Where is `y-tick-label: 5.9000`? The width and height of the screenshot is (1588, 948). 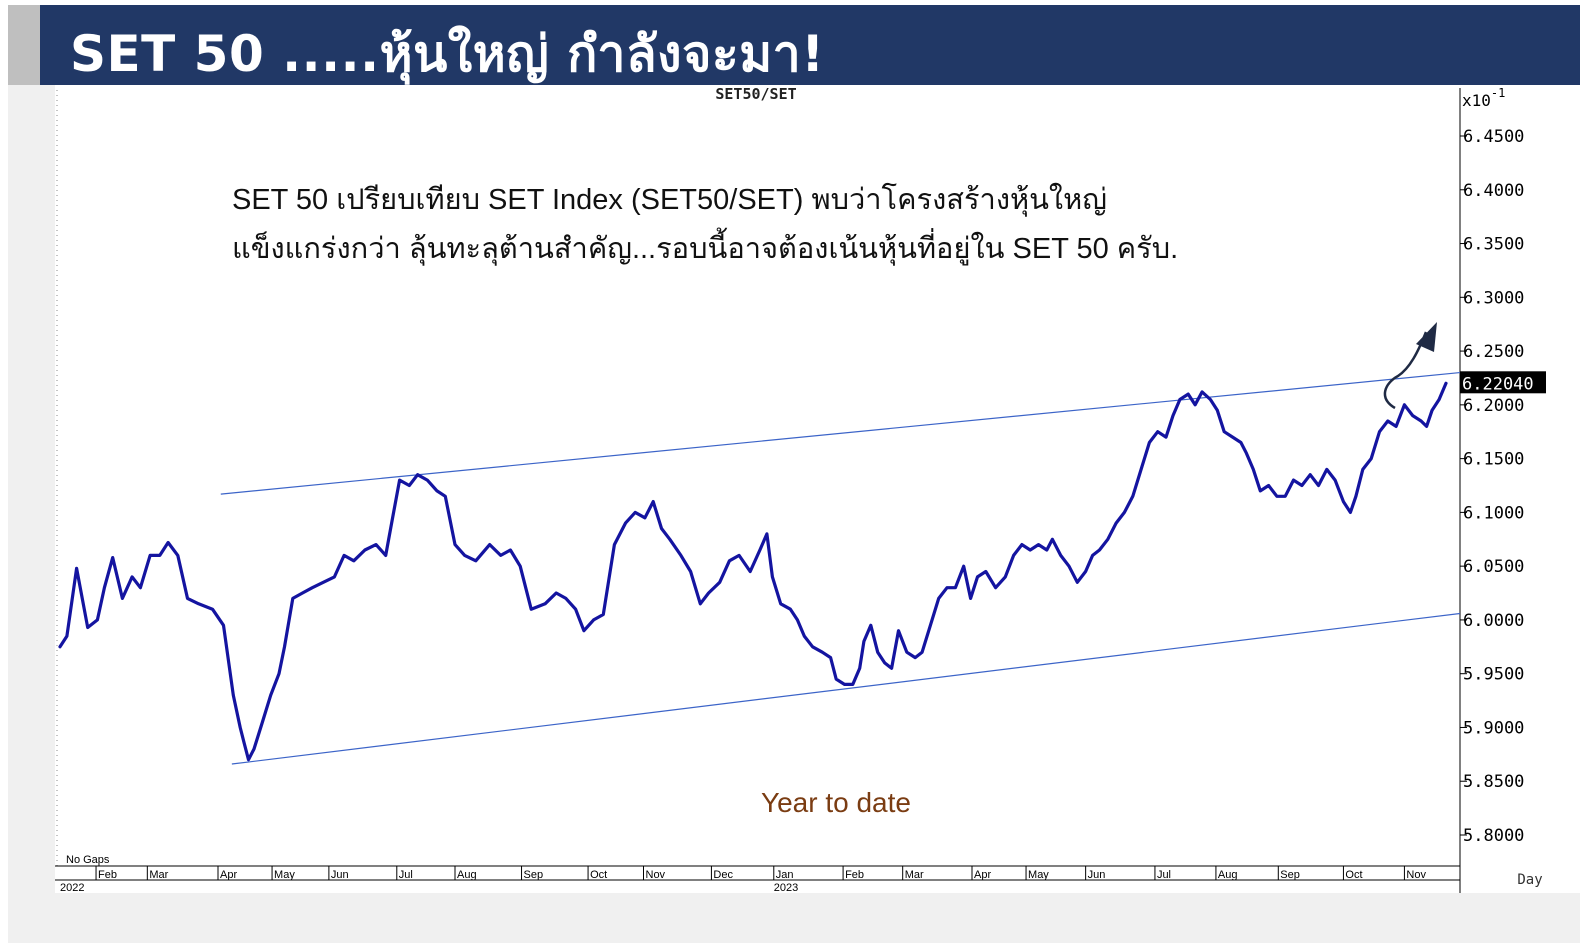 y-tick-label: 5.9000 is located at coordinates (1493, 728).